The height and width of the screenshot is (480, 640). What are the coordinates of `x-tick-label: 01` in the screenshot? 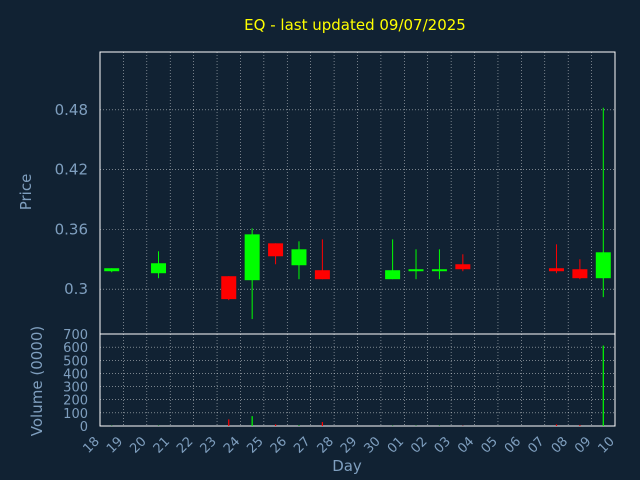 It's located at (396, 445).